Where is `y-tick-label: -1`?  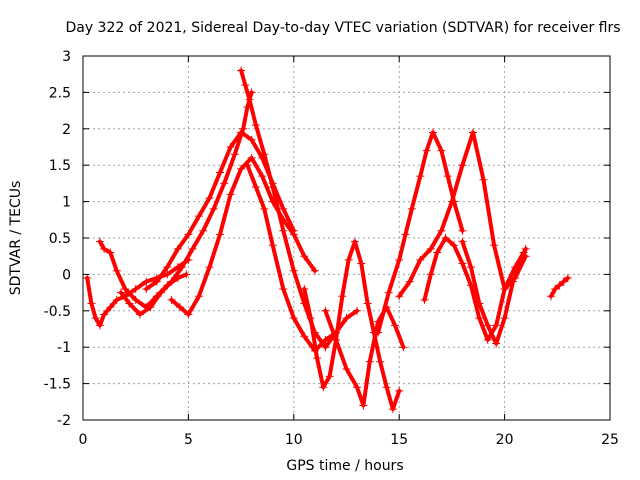
y-tick-label: -1 is located at coordinates (64, 348).